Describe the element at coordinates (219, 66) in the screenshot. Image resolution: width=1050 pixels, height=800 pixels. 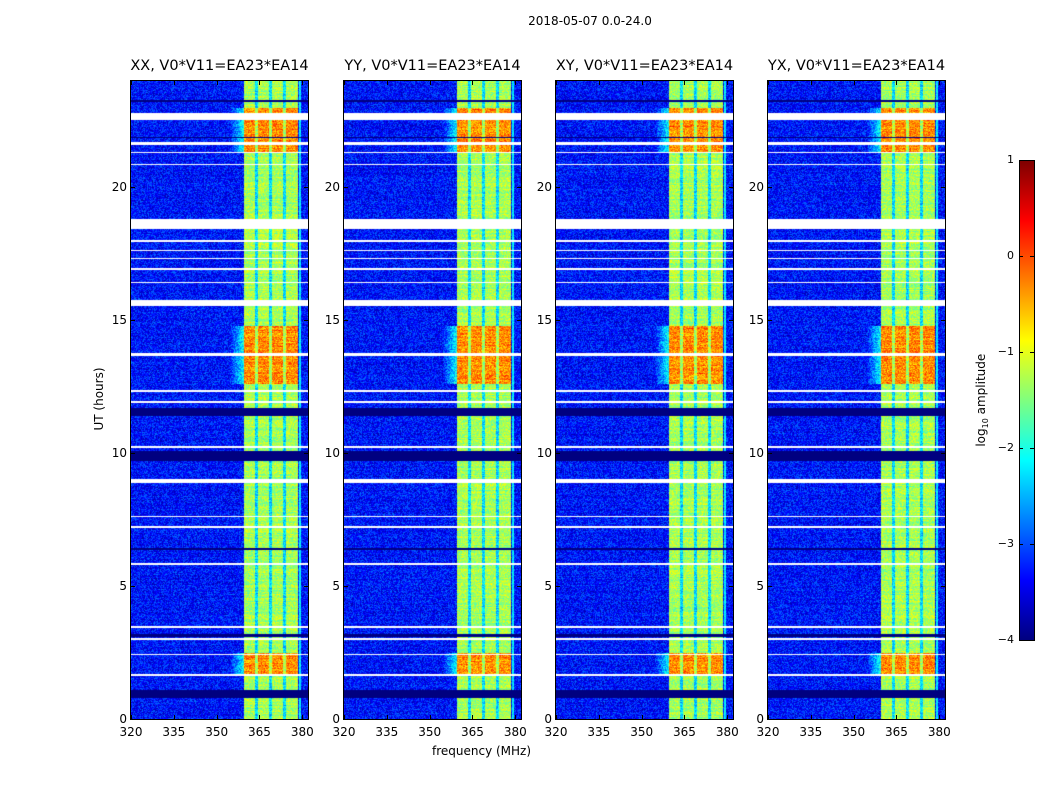
I see `panel-title: XX, V0*V11=EA23*EA14` at that location.